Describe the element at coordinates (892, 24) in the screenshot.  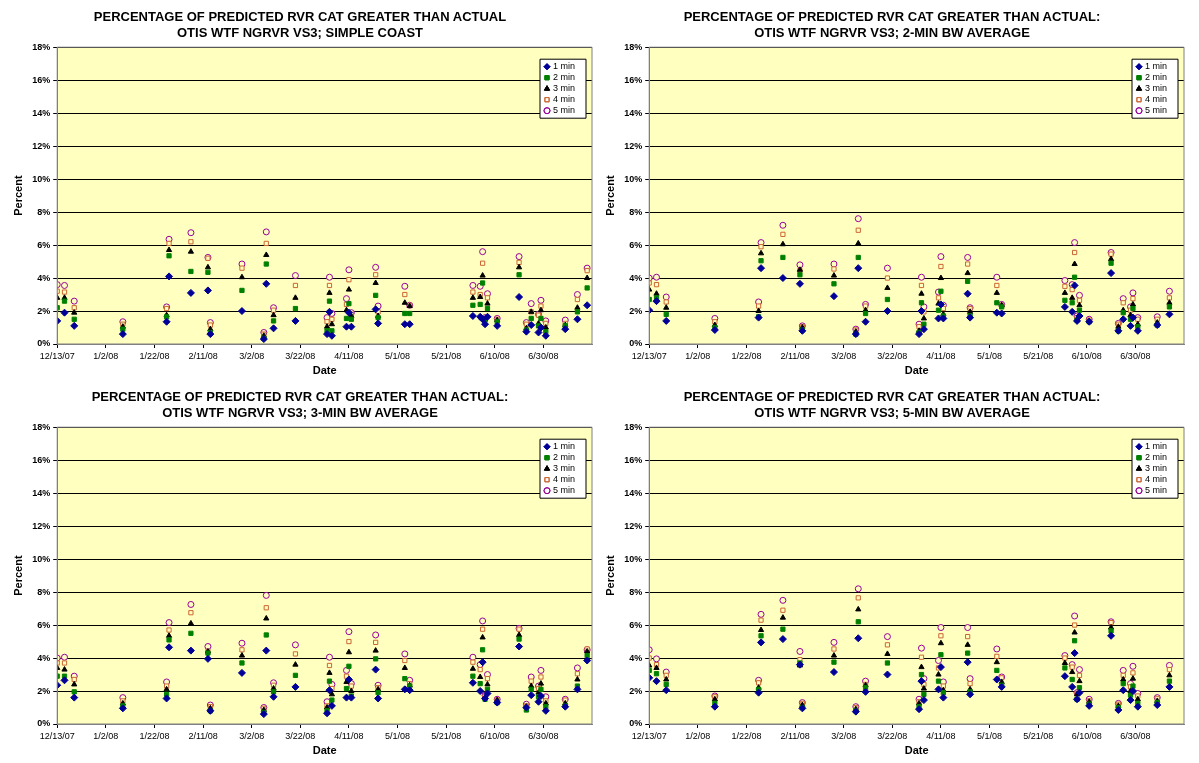
I see `chart-title: PERCENTAGE OF PREDICTED RVR CAT GREATER THAN ACTUAL: OTIS WTF NGRVR VS3; 2-MIN BW AVERAGE` at that location.